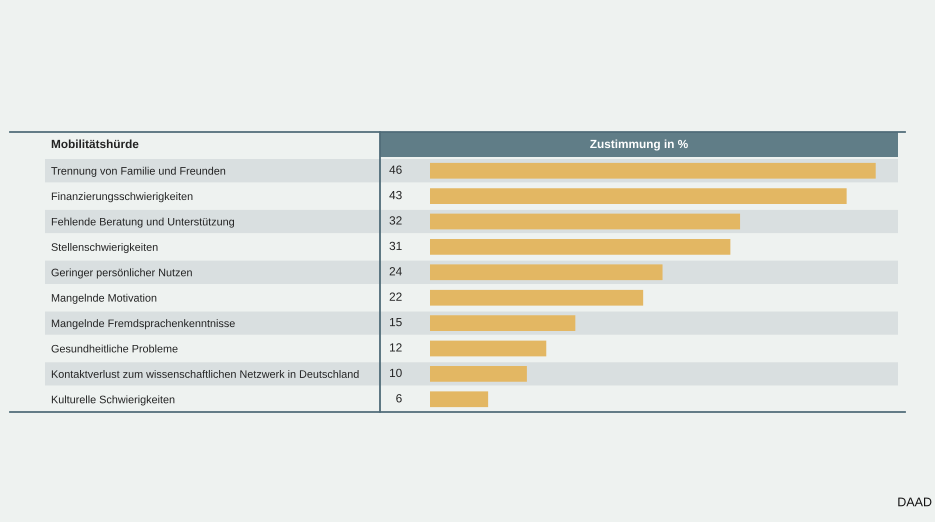  What do you see at coordinates (143, 324) in the screenshot?
I see `y-tick-label: Mangelnde Fremdsprachenkenntnisse` at bounding box center [143, 324].